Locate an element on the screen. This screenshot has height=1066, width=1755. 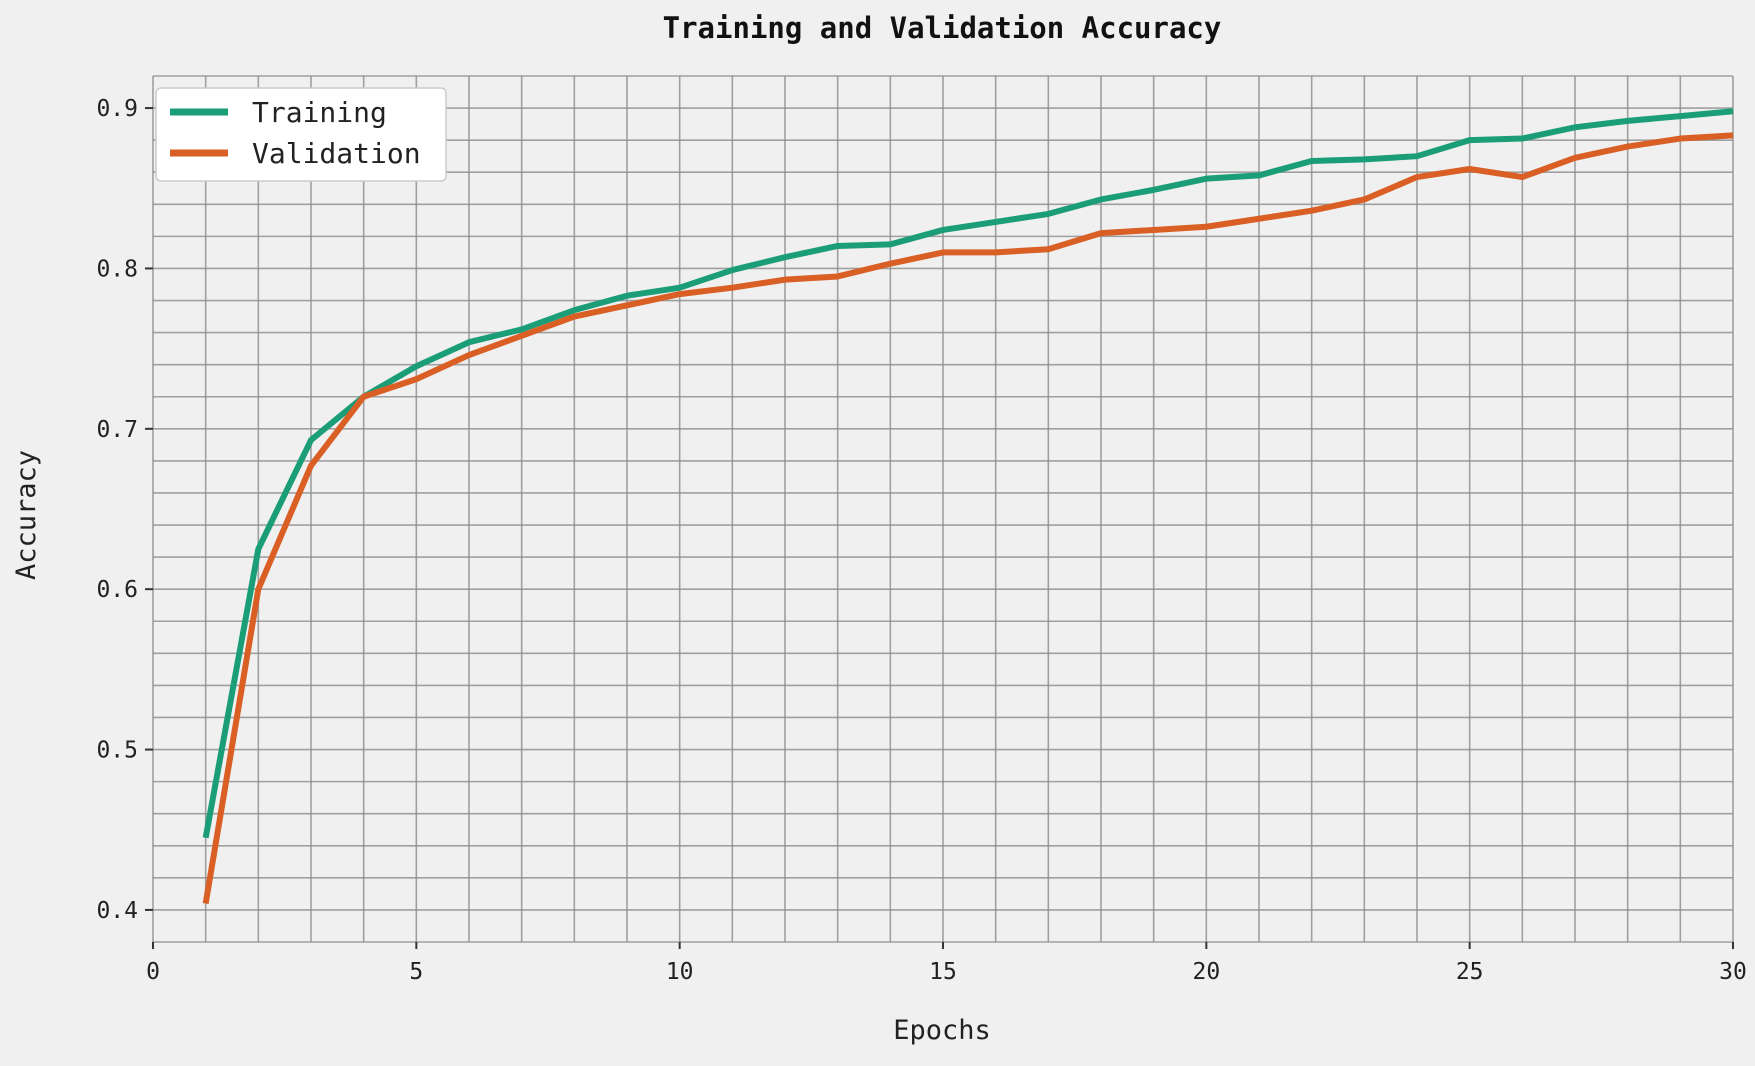
y-tick-label: 0.9 is located at coordinates (117, 109).